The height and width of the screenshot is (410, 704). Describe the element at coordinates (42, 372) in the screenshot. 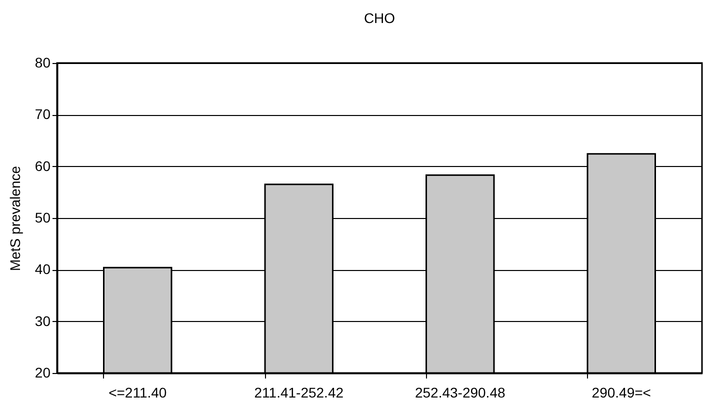

I see `y-tick-label: 20` at that location.